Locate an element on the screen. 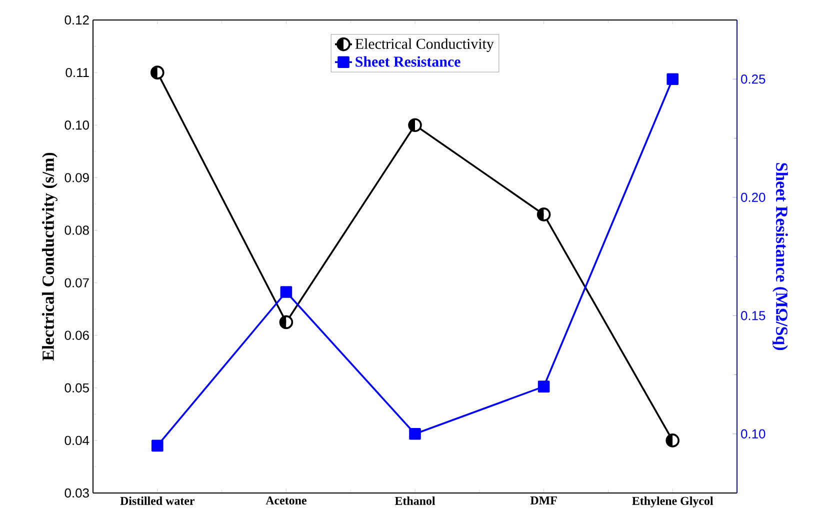 This screenshot has width=814, height=521. y-tick-label: 0.05 is located at coordinates (76, 387).